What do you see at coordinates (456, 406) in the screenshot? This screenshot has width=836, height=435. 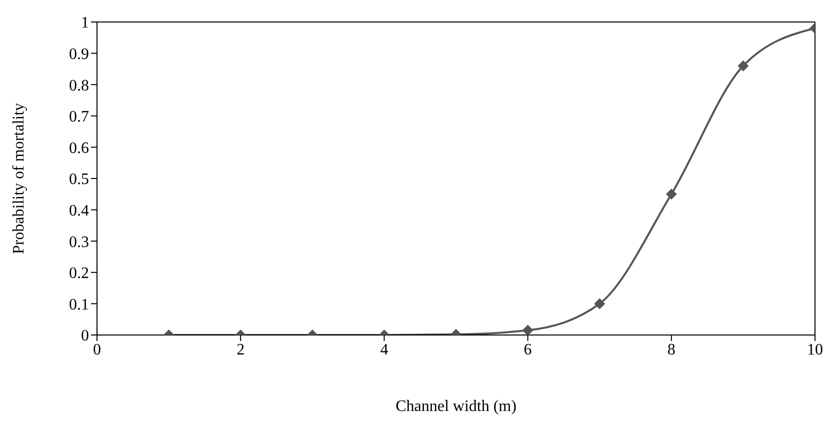 I see `x-axis-title: Channel width (m)` at bounding box center [456, 406].